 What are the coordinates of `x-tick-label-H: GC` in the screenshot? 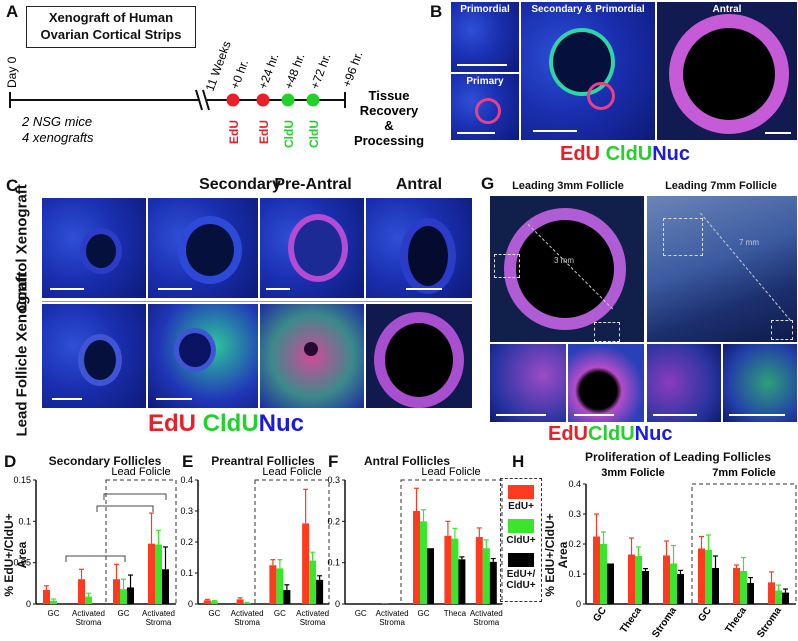 It's located at (705, 614).